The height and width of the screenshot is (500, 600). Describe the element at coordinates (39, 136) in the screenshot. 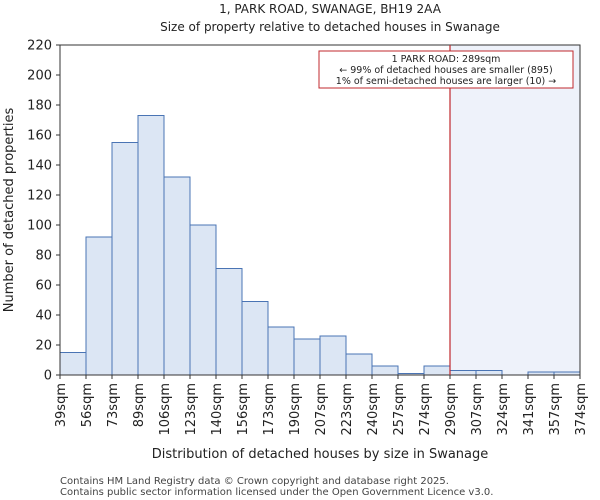

I see `y-tick-label: 160` at that location.